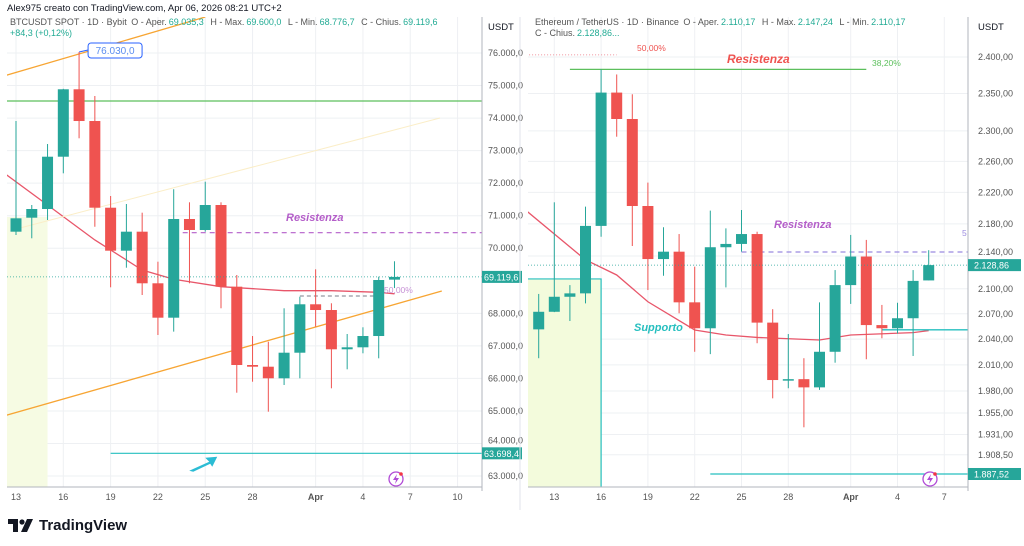 The image size is (1024, 546). I want to click on eth-symbol: Ethereum / TetherUS · 1D · Binance, so click(607, 22).